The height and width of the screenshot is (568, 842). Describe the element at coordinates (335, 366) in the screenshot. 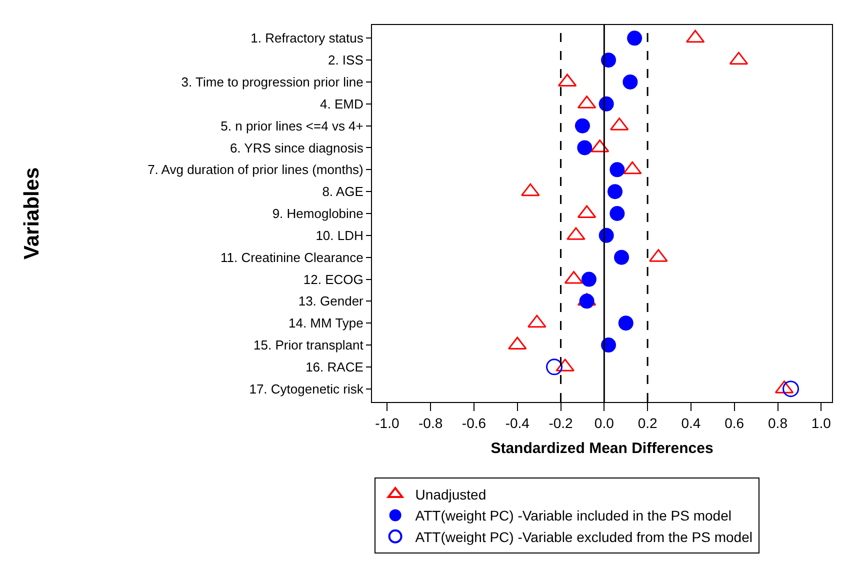

I see `y-tick-label: 16. RACE` at that location.